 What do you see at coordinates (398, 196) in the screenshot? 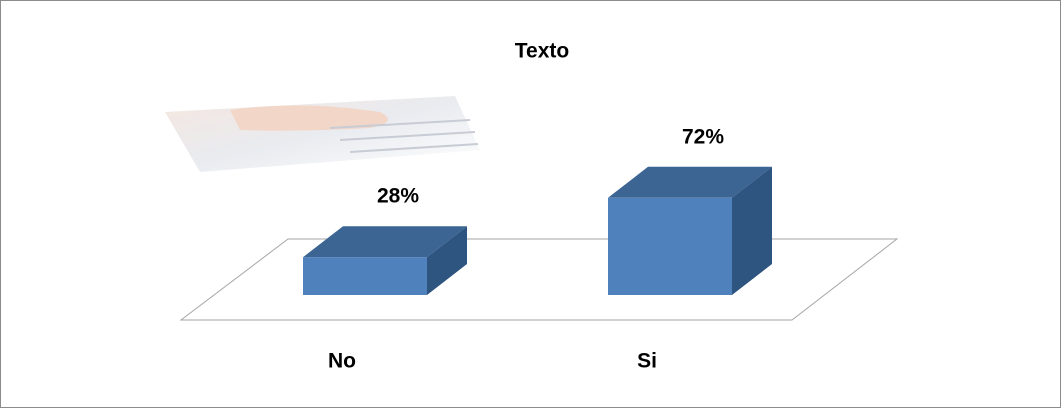
I see `data-label: 28%` at bounding box center [398, 196].